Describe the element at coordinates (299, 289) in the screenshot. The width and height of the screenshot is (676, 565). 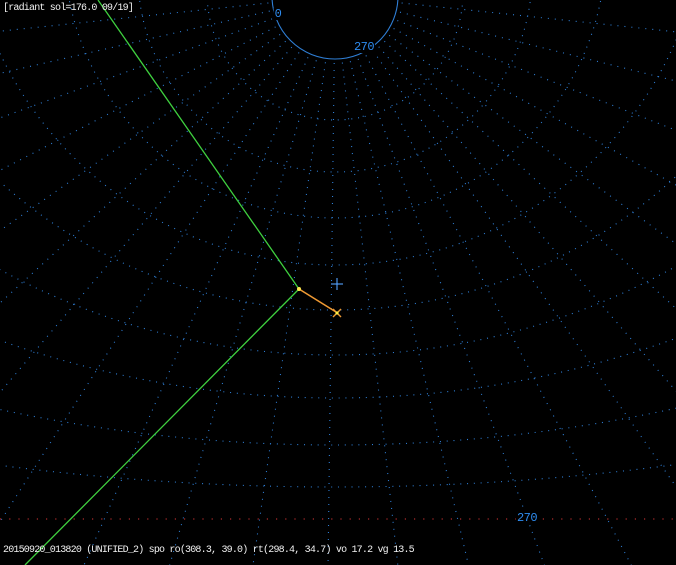
I see `radiant-dot` at that location.